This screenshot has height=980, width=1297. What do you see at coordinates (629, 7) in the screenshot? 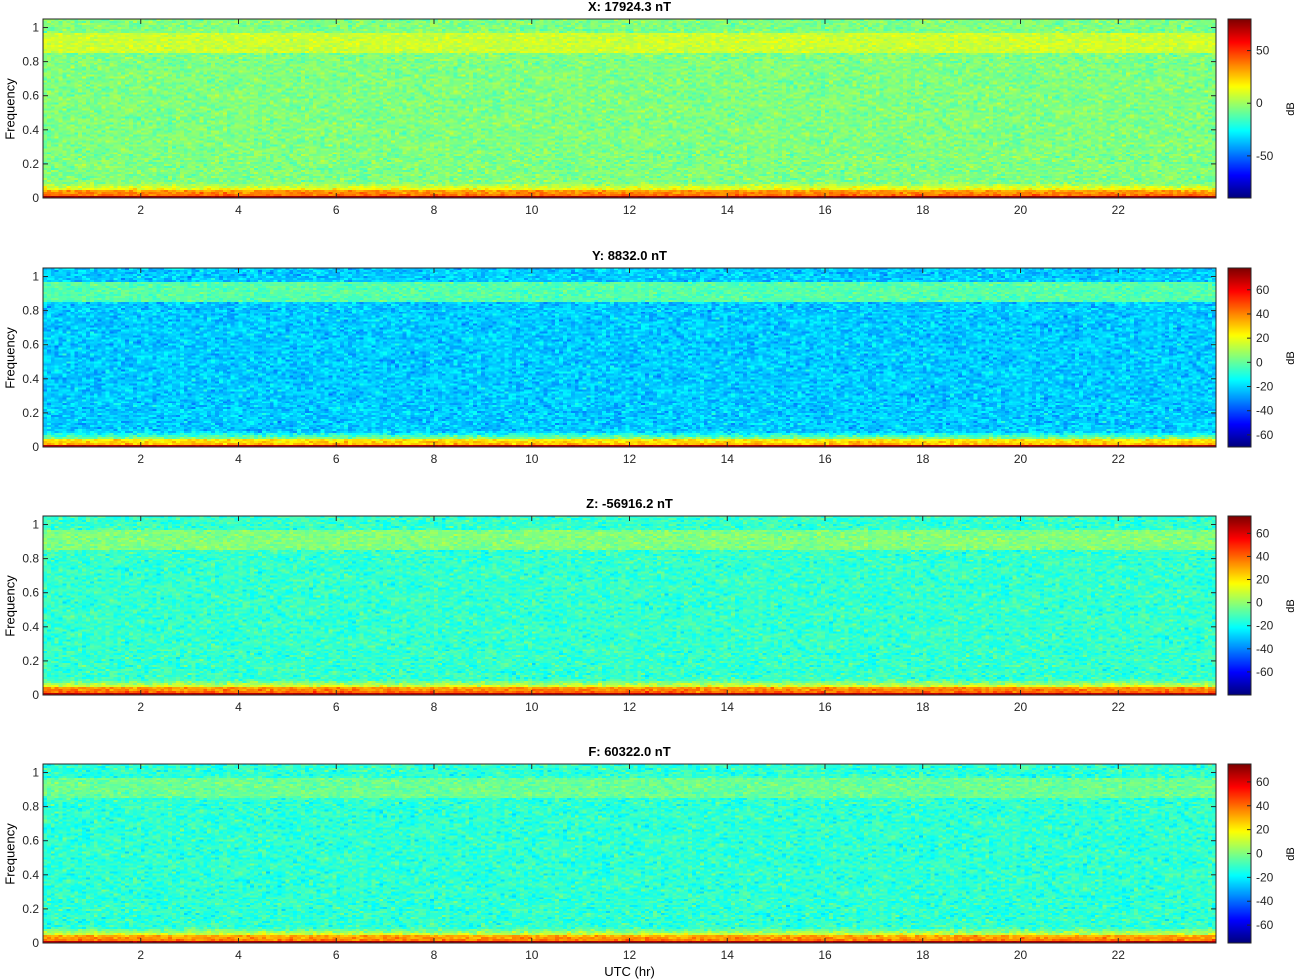
I see `panel-title: X: 17924.3 nT` at bounding box center [629, 7].